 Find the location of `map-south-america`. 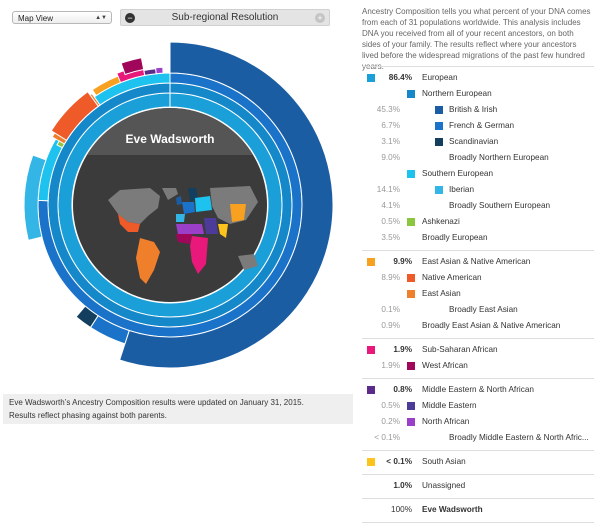

map-south-america is located at coordinates (148, 261).